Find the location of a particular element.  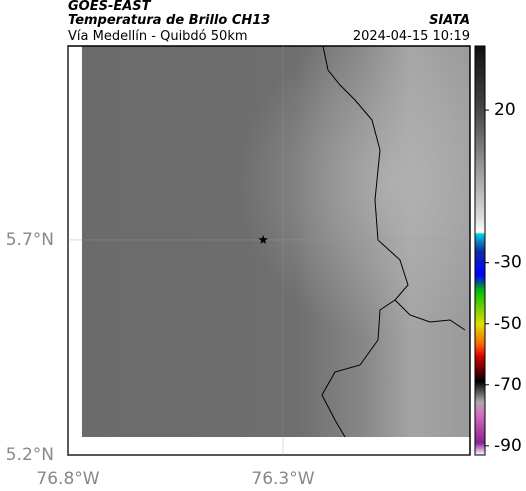

colorbar-scale is located at coordinates (480, 250).